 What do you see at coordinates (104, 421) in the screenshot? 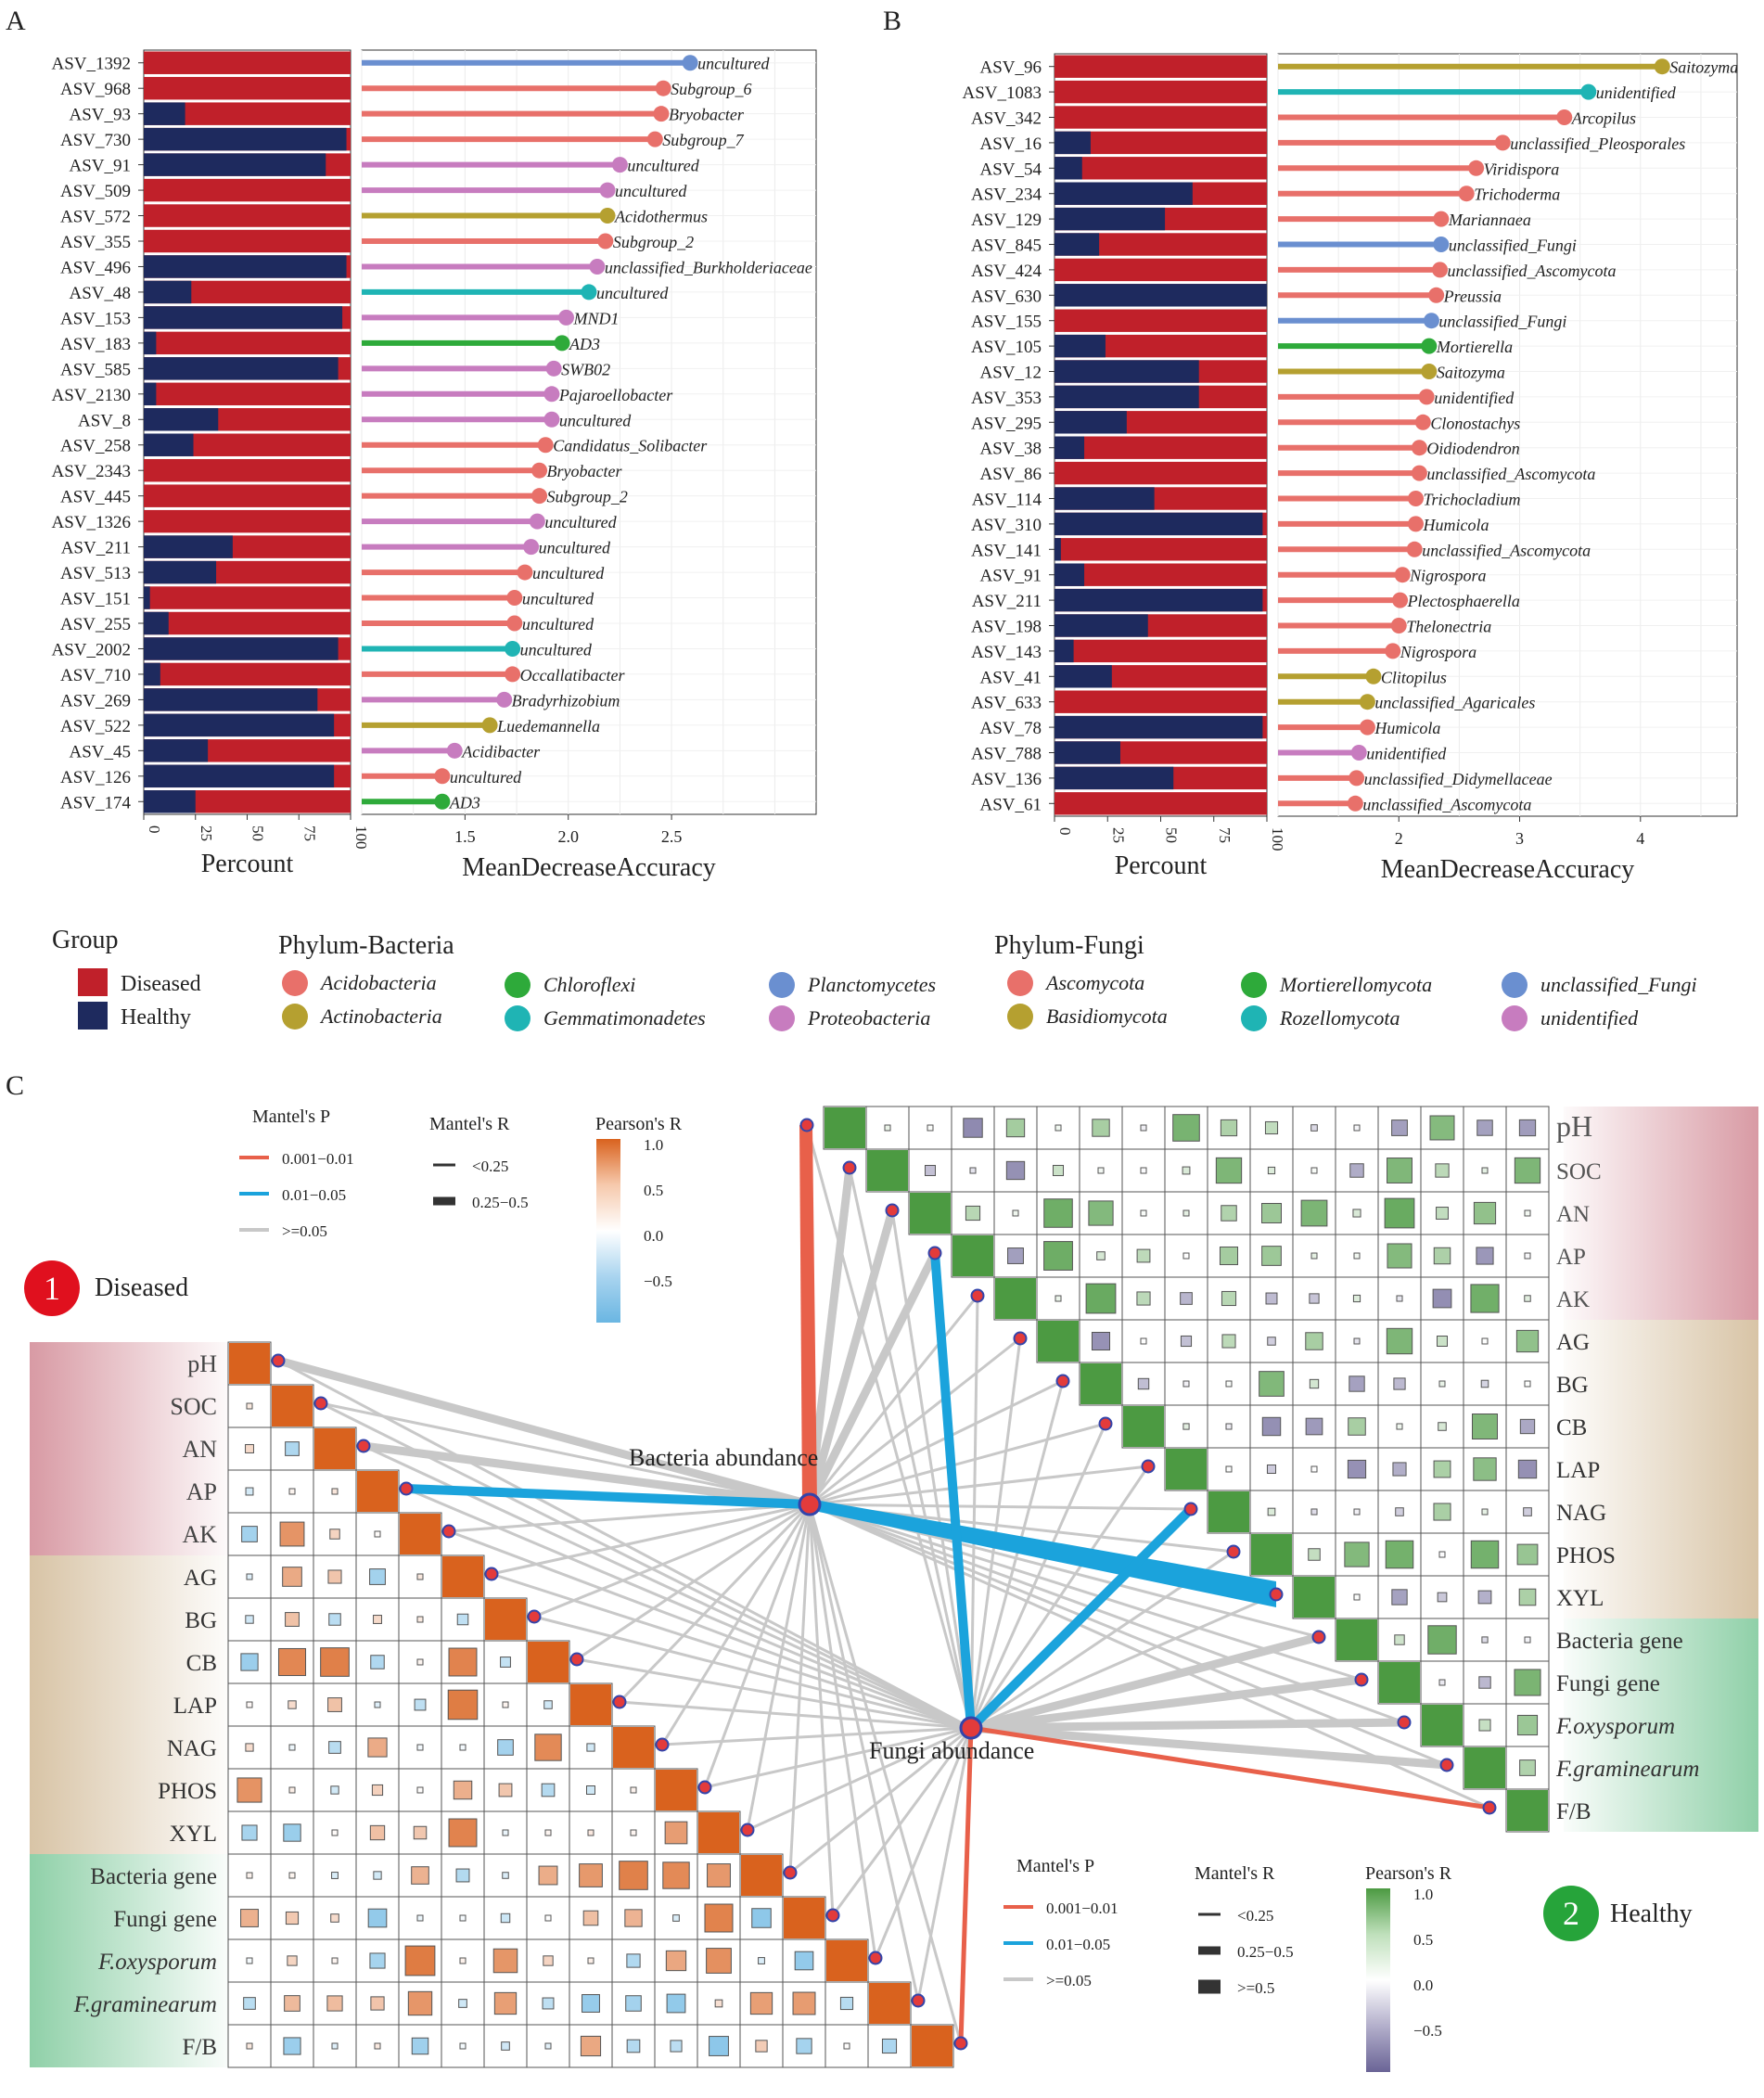
I see `category-label: ASV_8` at bounding box center [104, 421].